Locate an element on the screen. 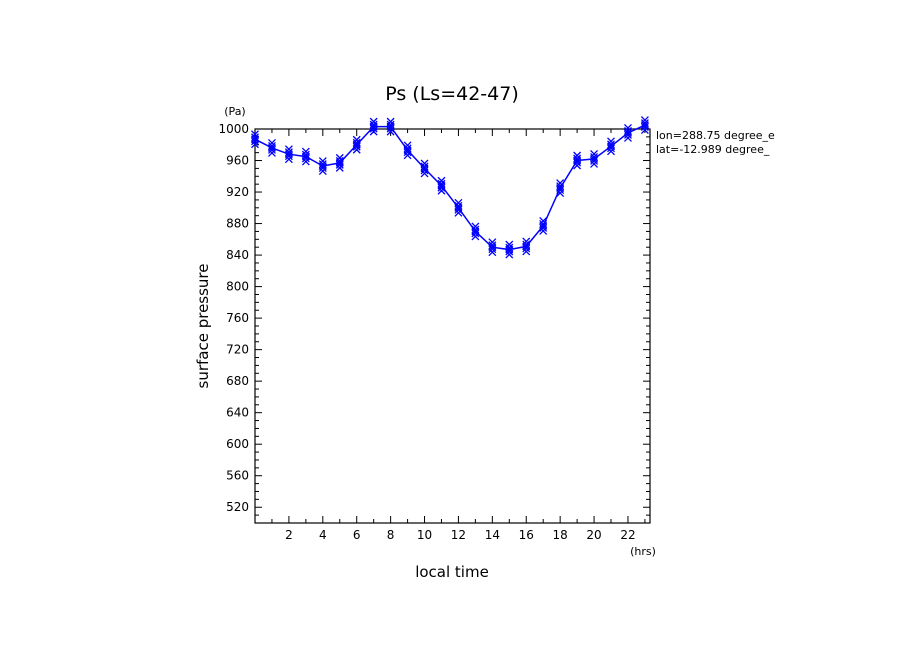 Image resolution: width=904 pixels, height=654 pixels. series-group is located at coordinates (450, 187).